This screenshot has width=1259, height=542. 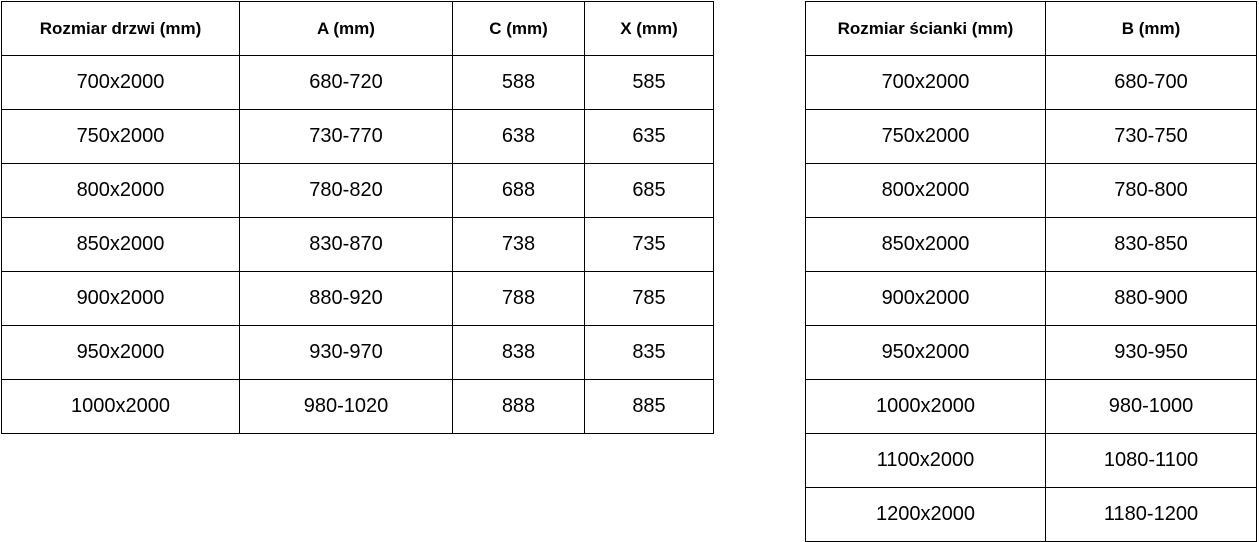 I want to click on table-row: 1200x2000 1180-1200, so click(x=1031, y=514).